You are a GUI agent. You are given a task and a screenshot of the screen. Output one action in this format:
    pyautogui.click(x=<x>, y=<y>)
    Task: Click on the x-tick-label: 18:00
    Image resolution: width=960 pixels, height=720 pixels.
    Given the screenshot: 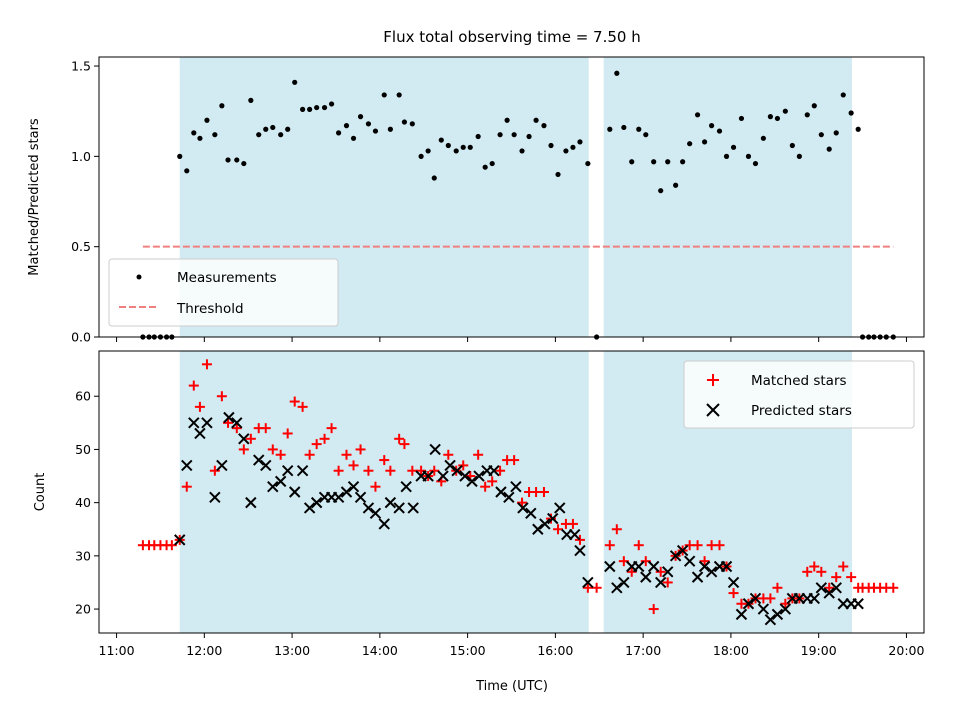 What is the action you would take?
    pyautogui.click(x=731, y=650)
    